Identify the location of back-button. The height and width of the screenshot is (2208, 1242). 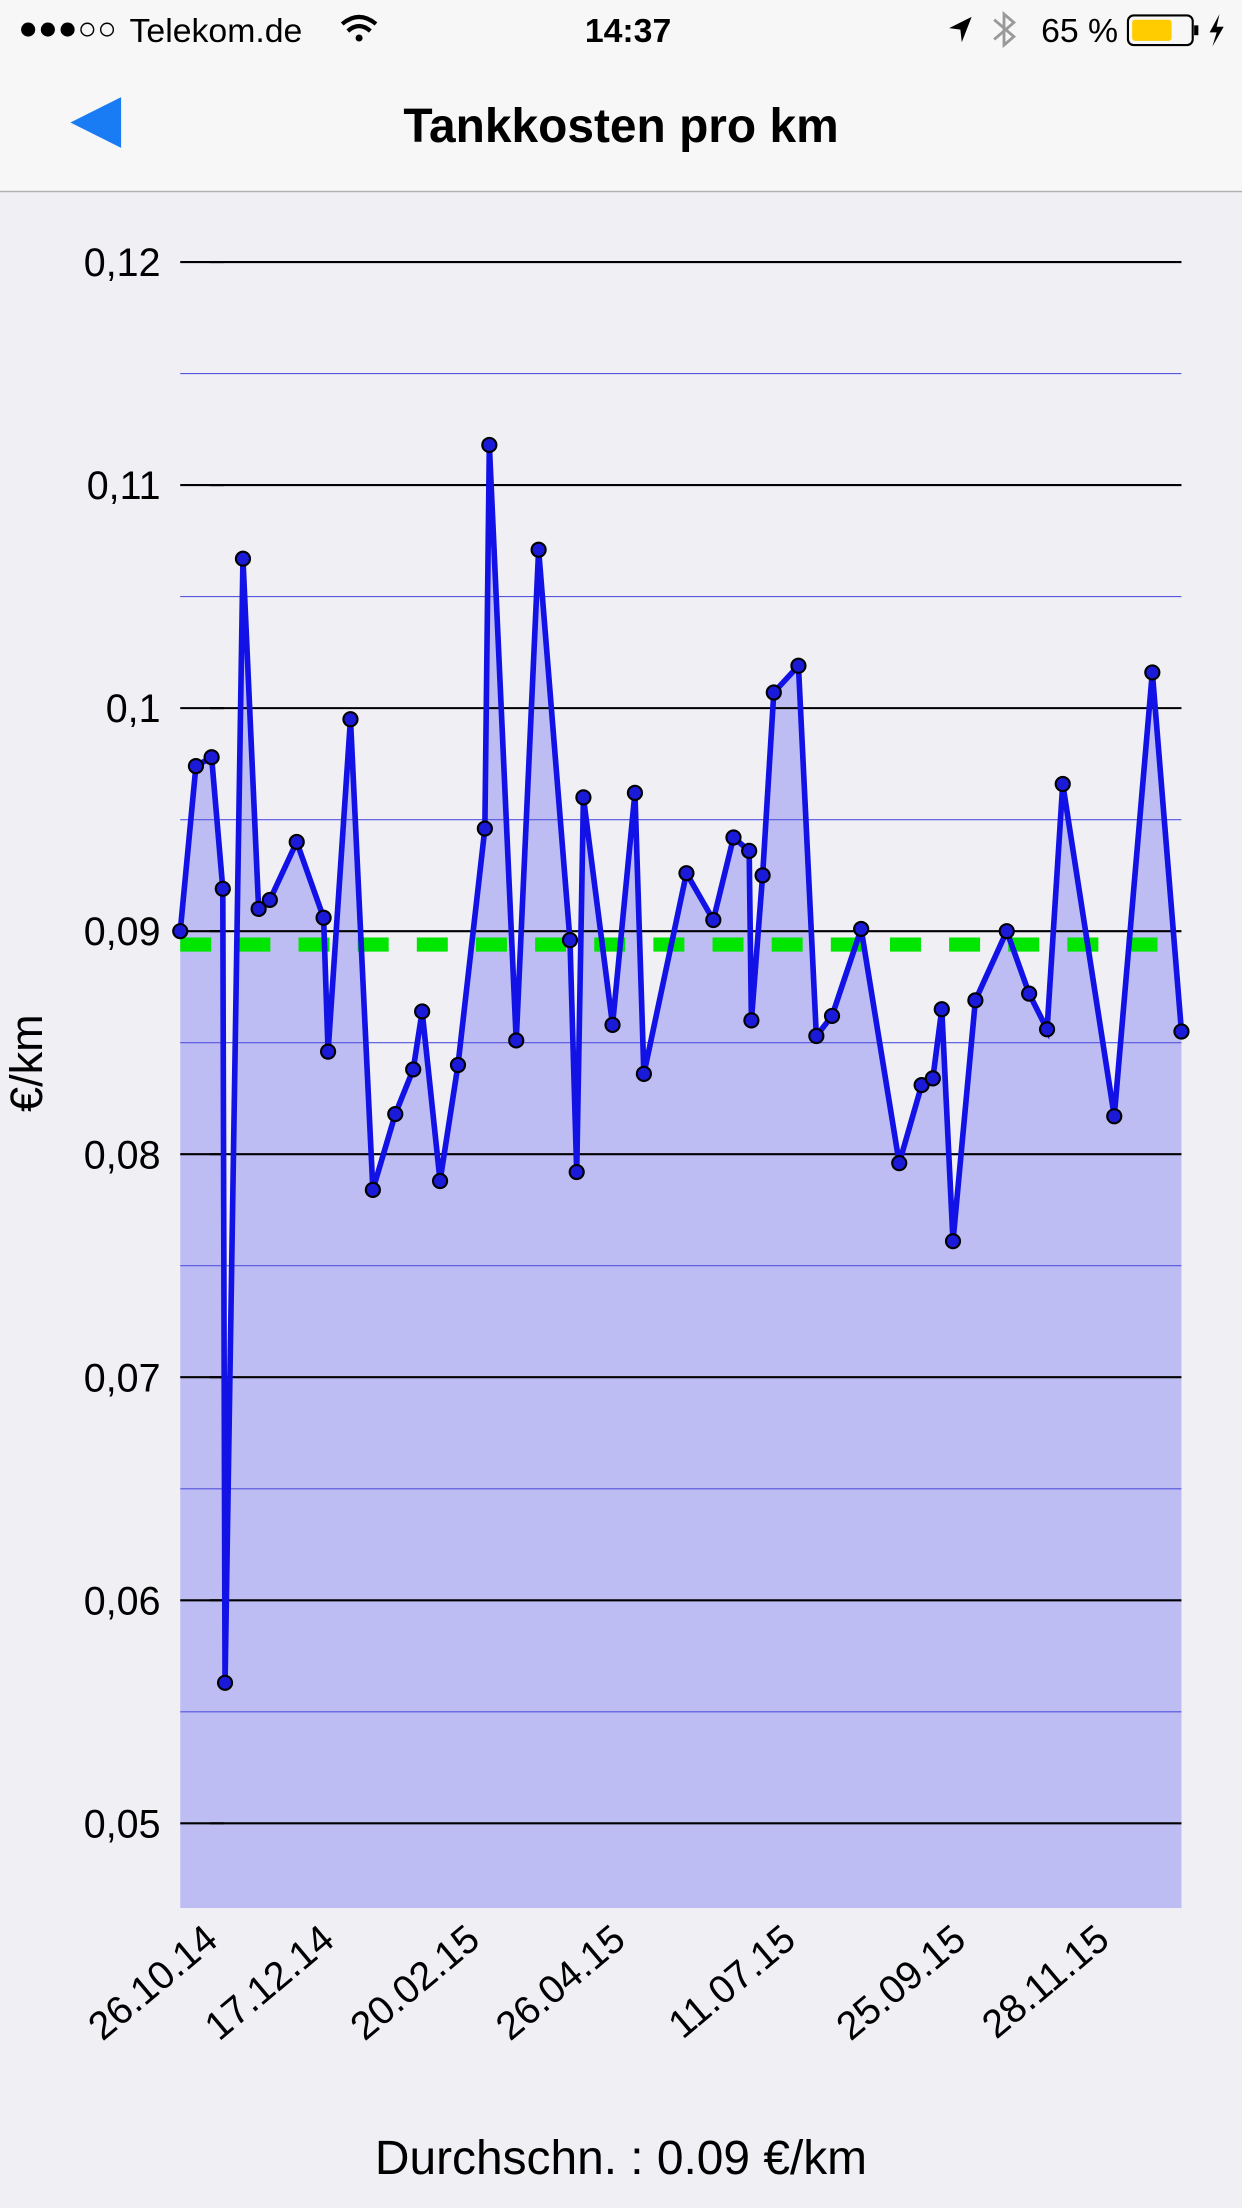
(96, 122).